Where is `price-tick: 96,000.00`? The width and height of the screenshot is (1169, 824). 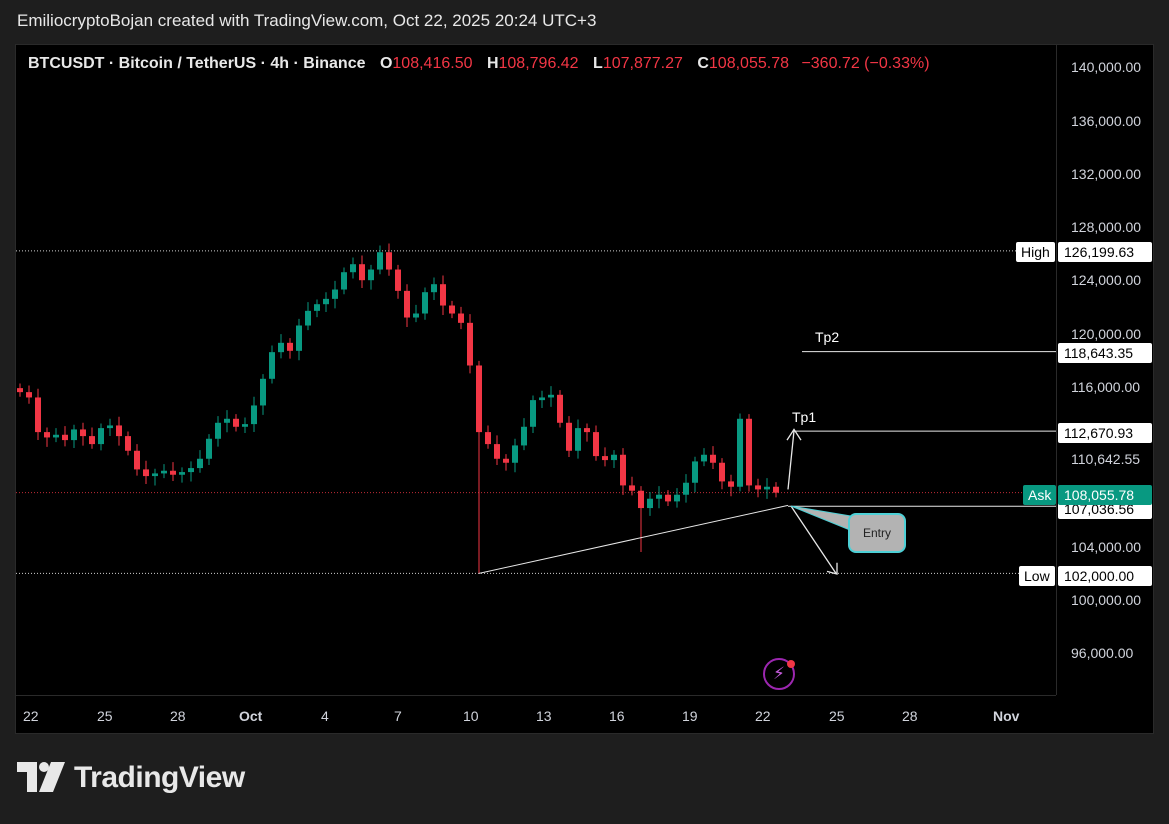
price-tick: 96,000.00 is located at coordinates (1102, 653).